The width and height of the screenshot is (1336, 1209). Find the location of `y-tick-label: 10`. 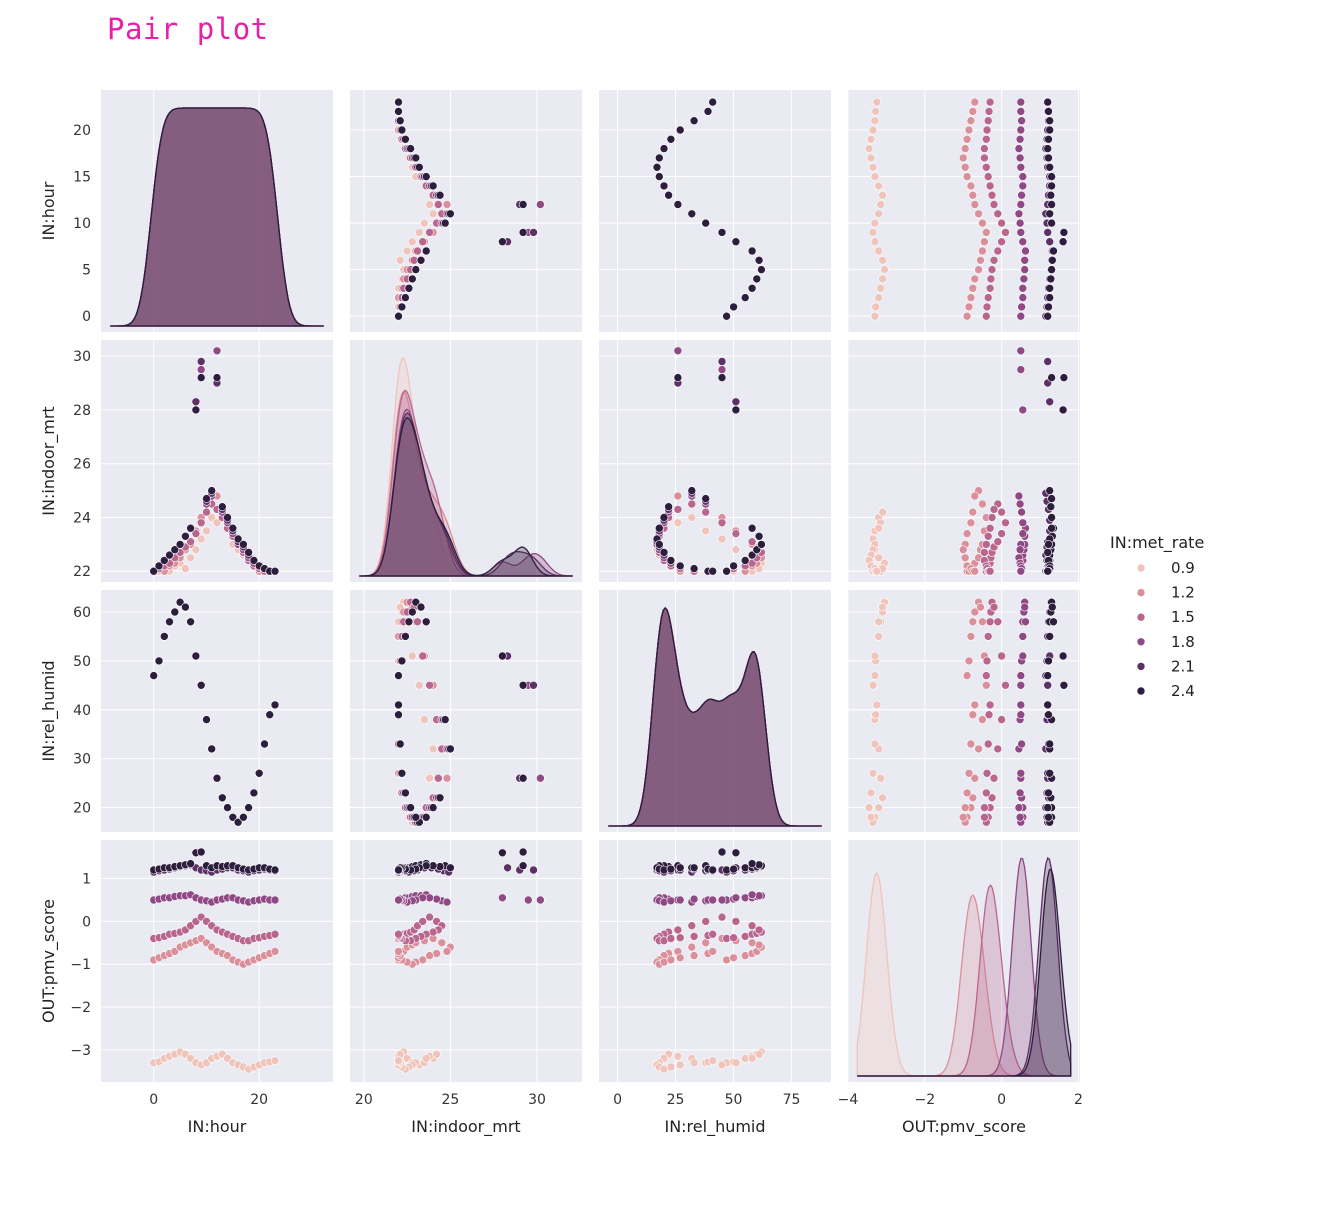

y-tick-label: 10 is located at coordinates (82, 224).